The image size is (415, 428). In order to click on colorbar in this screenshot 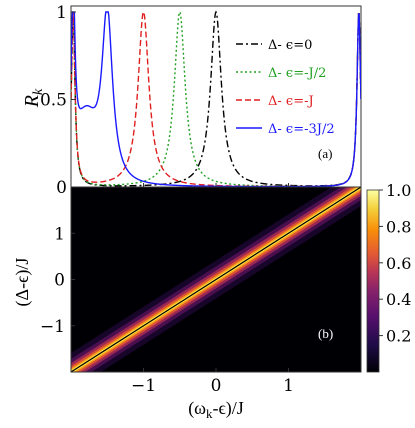, I will do `click(373, 281)`.